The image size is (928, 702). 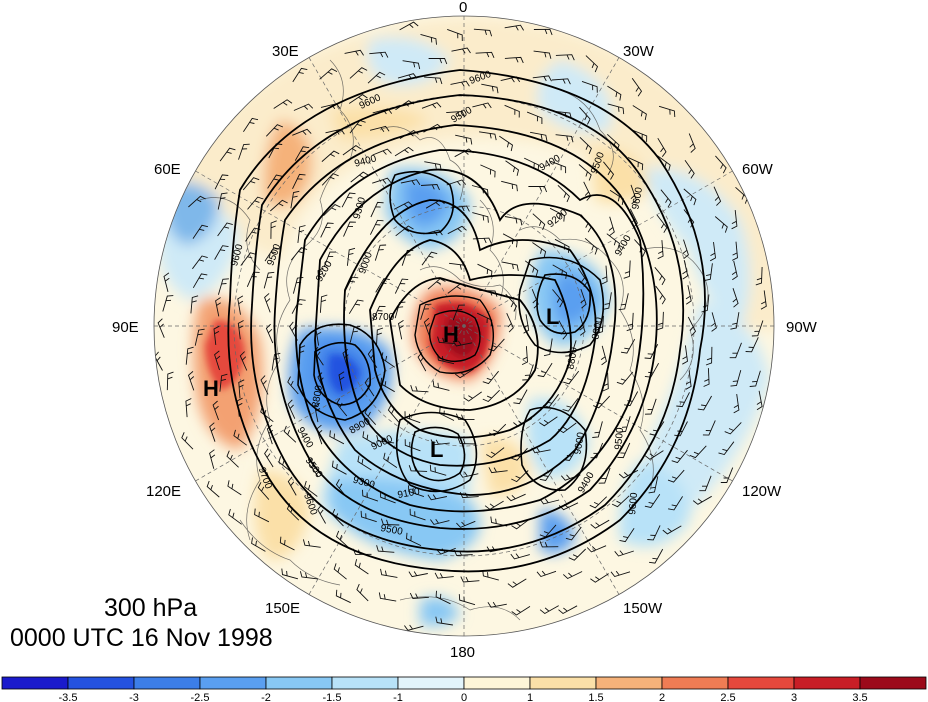 What do you see at coordinates (619, 439) in the screenshot?
I see `contour-label: 9500` at bounding box center [619, 439].